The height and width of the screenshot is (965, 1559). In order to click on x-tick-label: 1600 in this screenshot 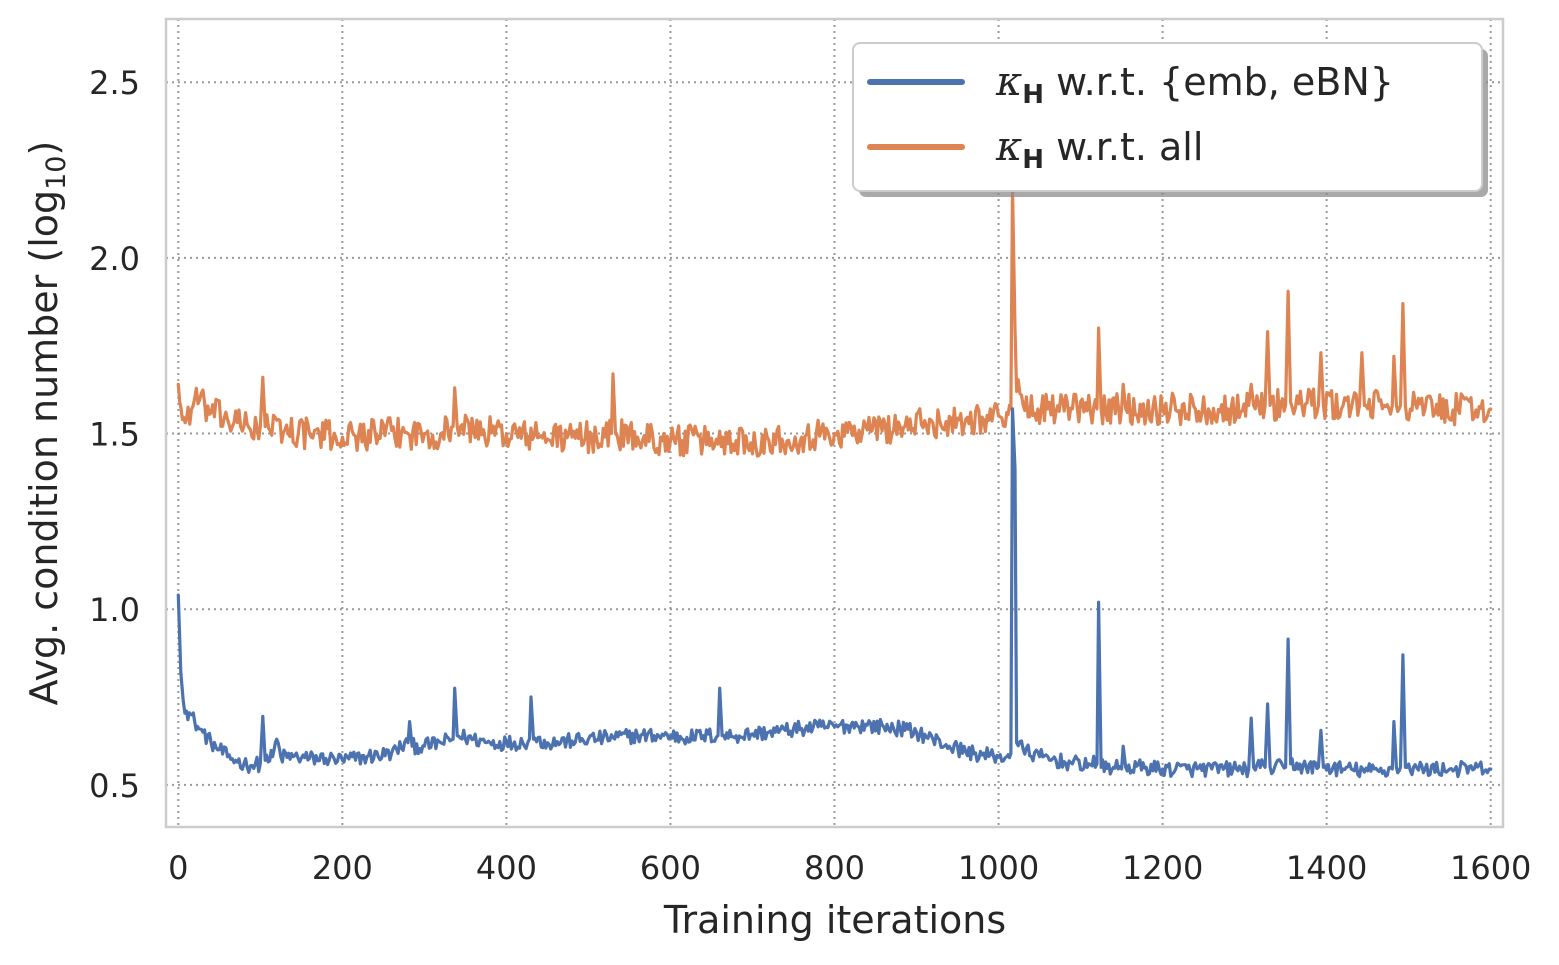, I will do `click(1490, 868)`.